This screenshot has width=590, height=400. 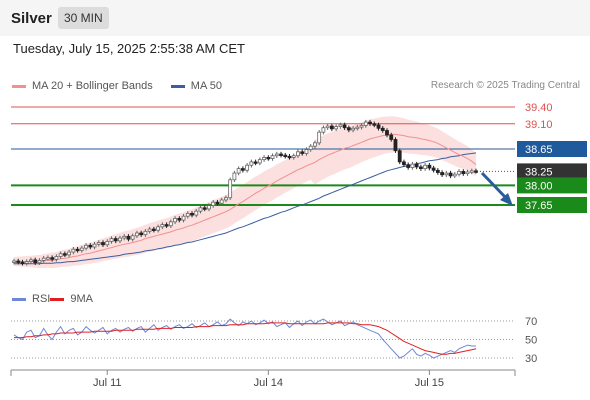 I want to click on level-tag-current, so click(x=552, y=171).